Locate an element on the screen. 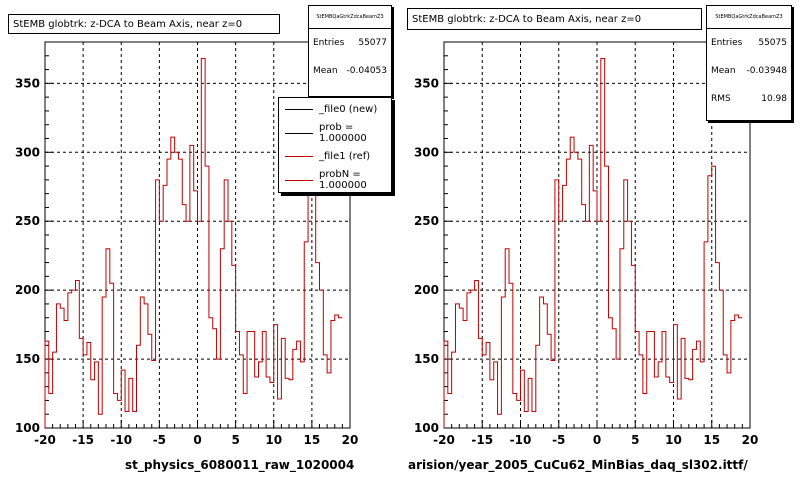  stats-value: 55075 is located at coordinates (772, 43).